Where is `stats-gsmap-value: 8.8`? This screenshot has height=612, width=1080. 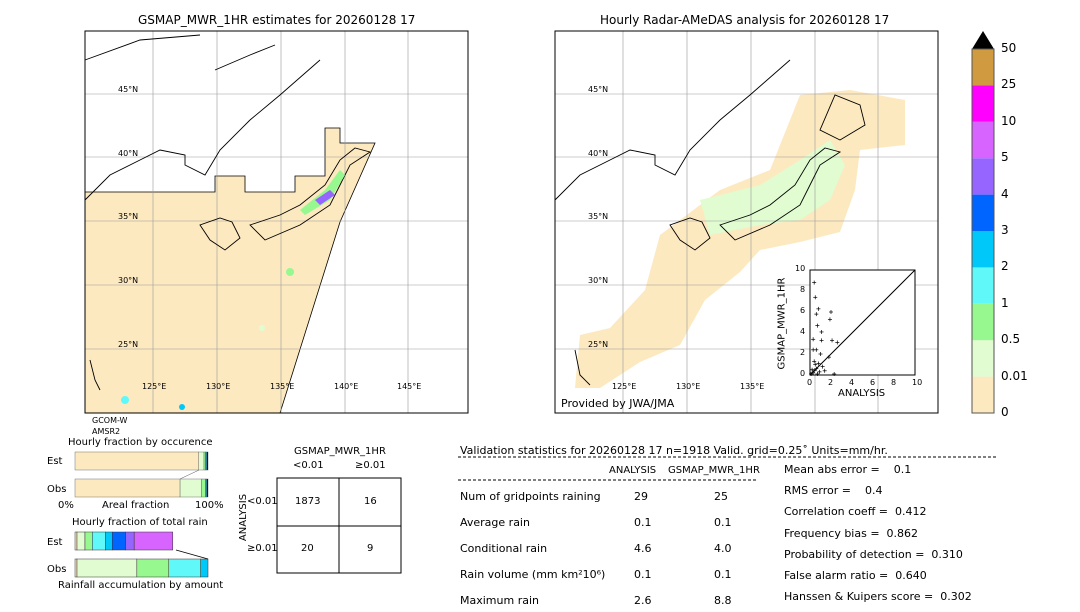 stats-gsmap-value: 8.8 is located at coordinates (723, 600).